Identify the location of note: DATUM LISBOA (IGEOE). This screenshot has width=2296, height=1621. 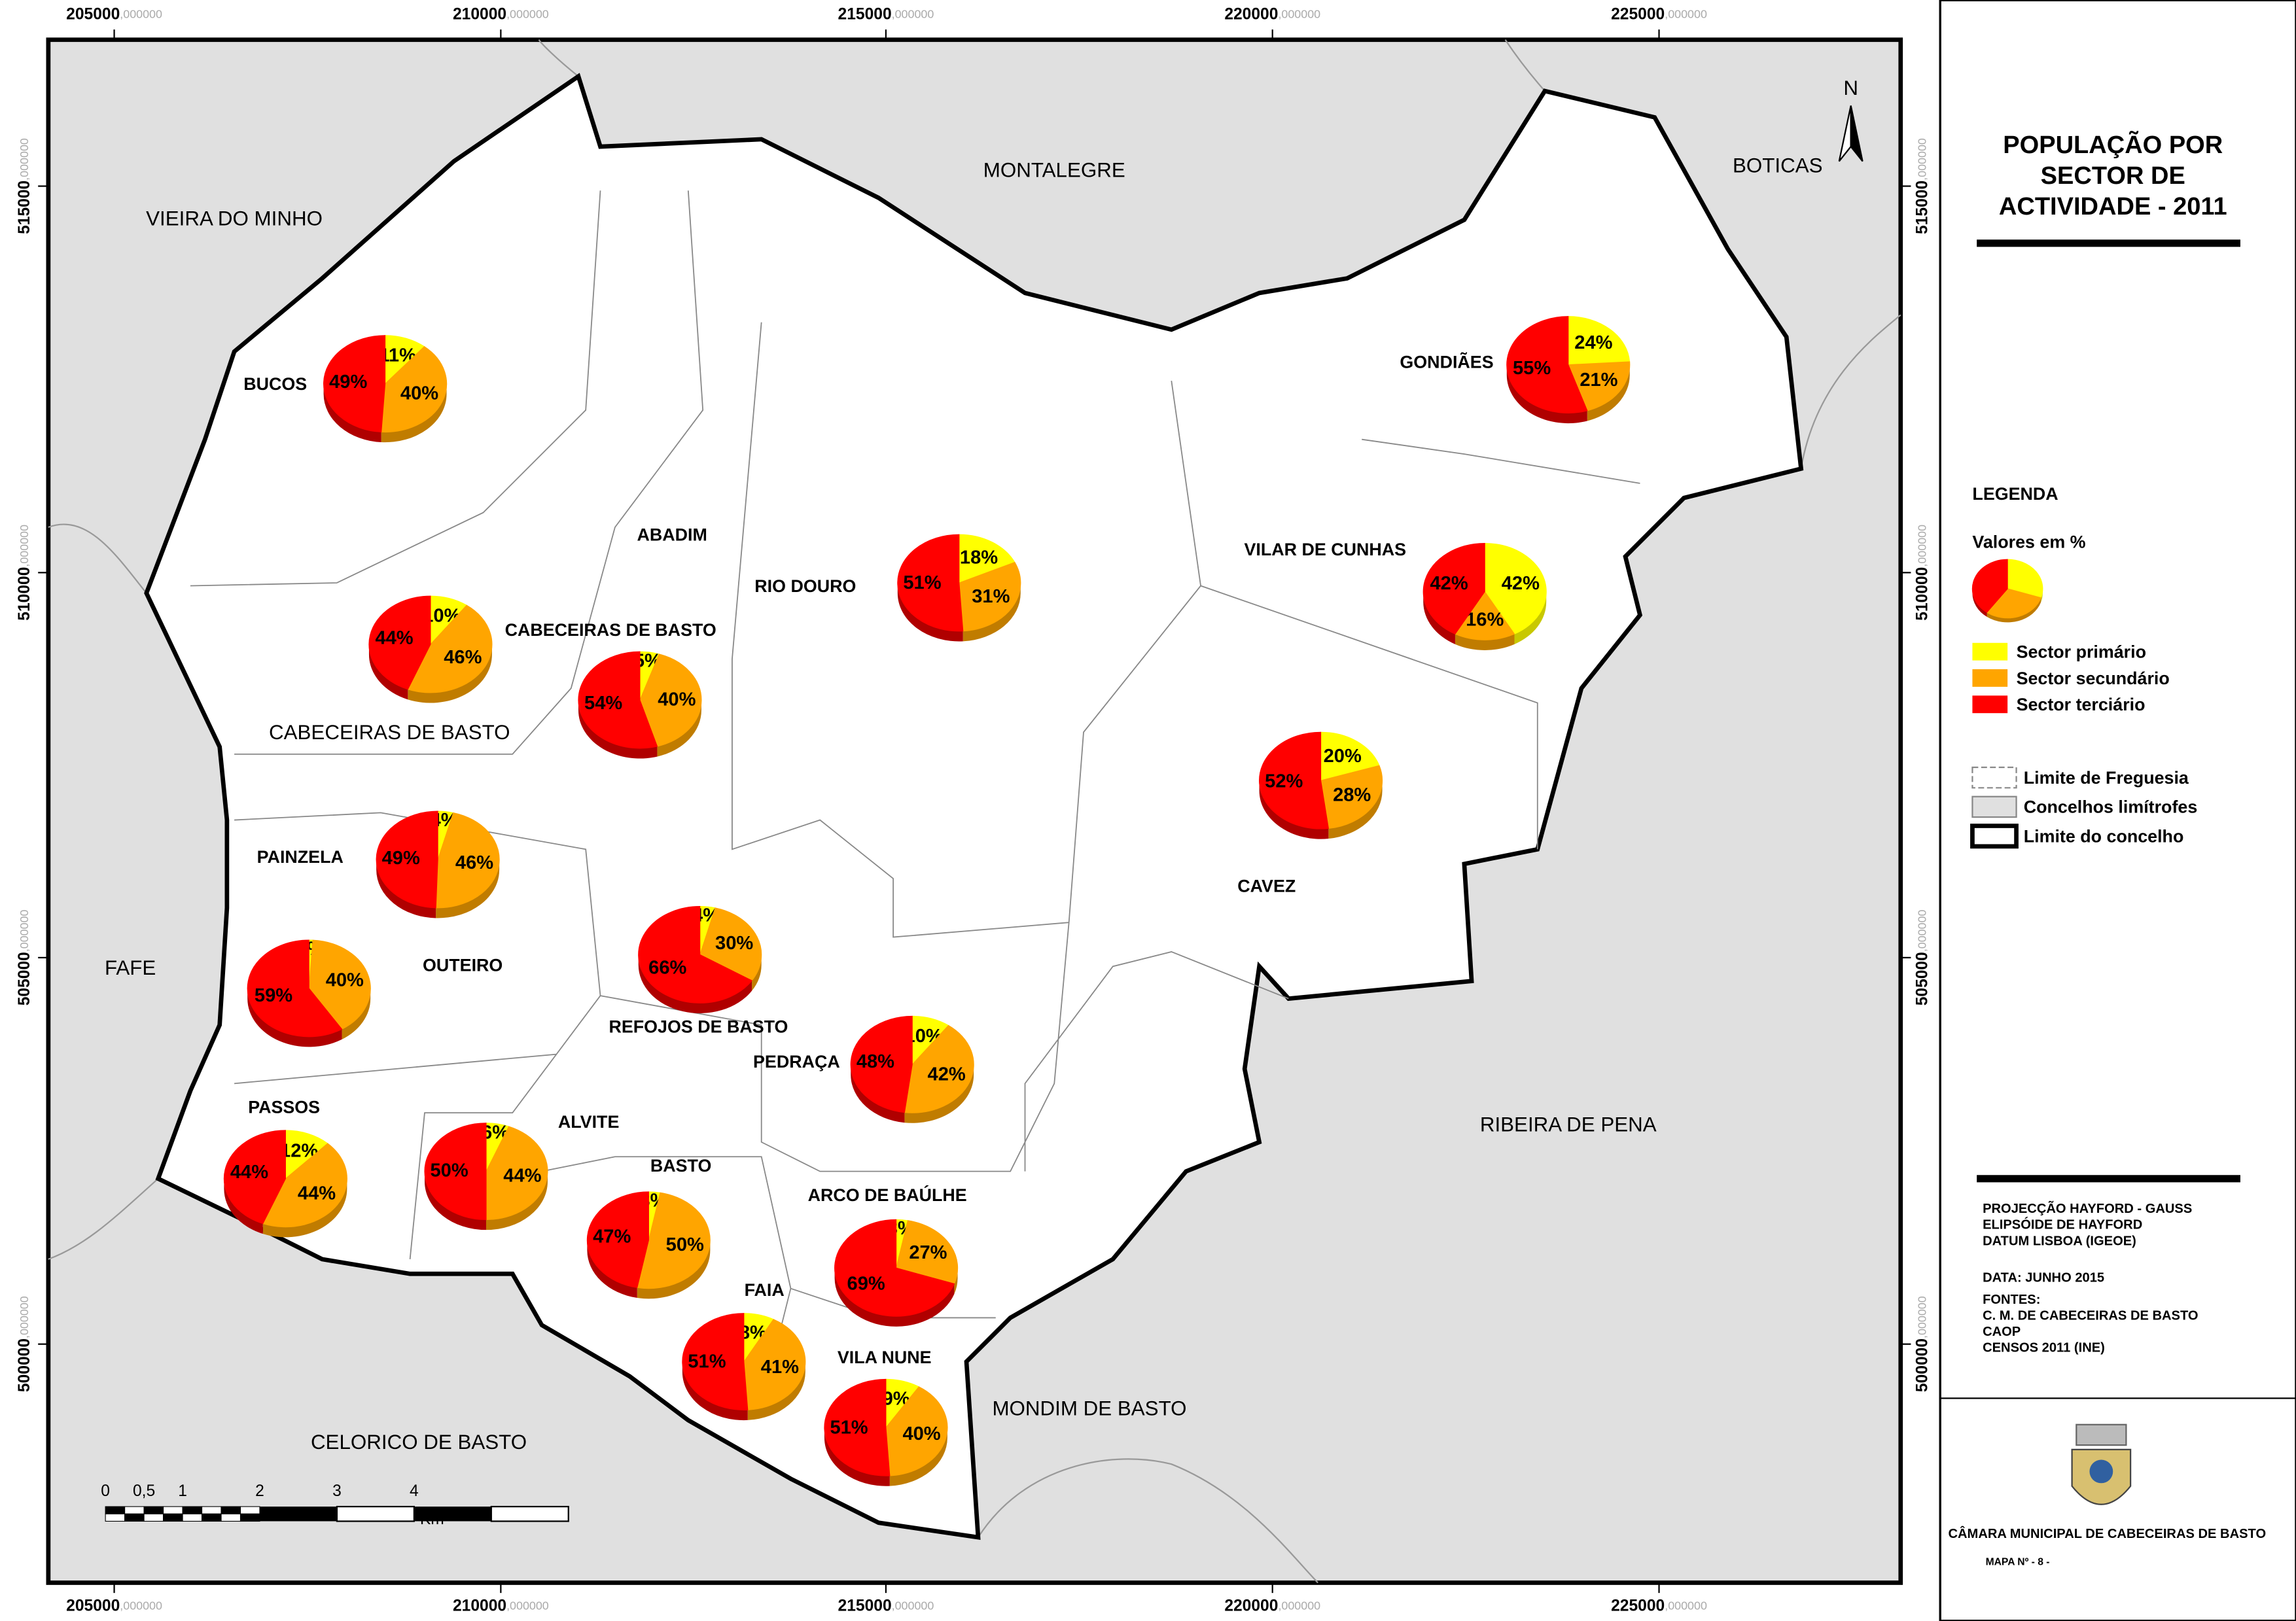
(2059, 1241).